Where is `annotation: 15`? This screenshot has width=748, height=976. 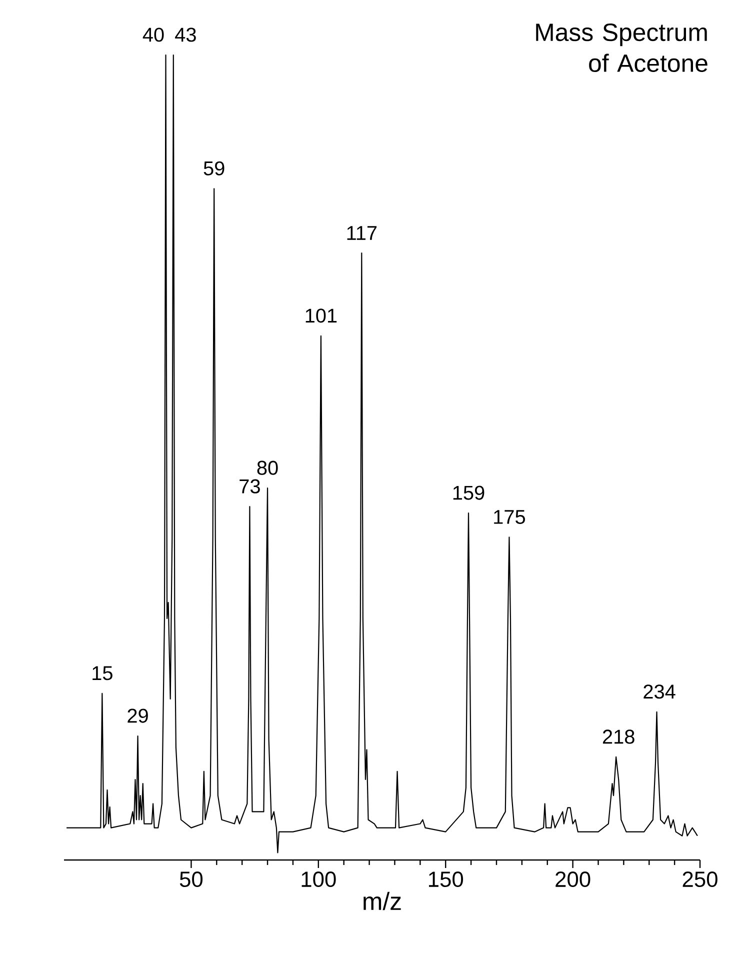 annotation: 15 is located at coordinates (102, 673).